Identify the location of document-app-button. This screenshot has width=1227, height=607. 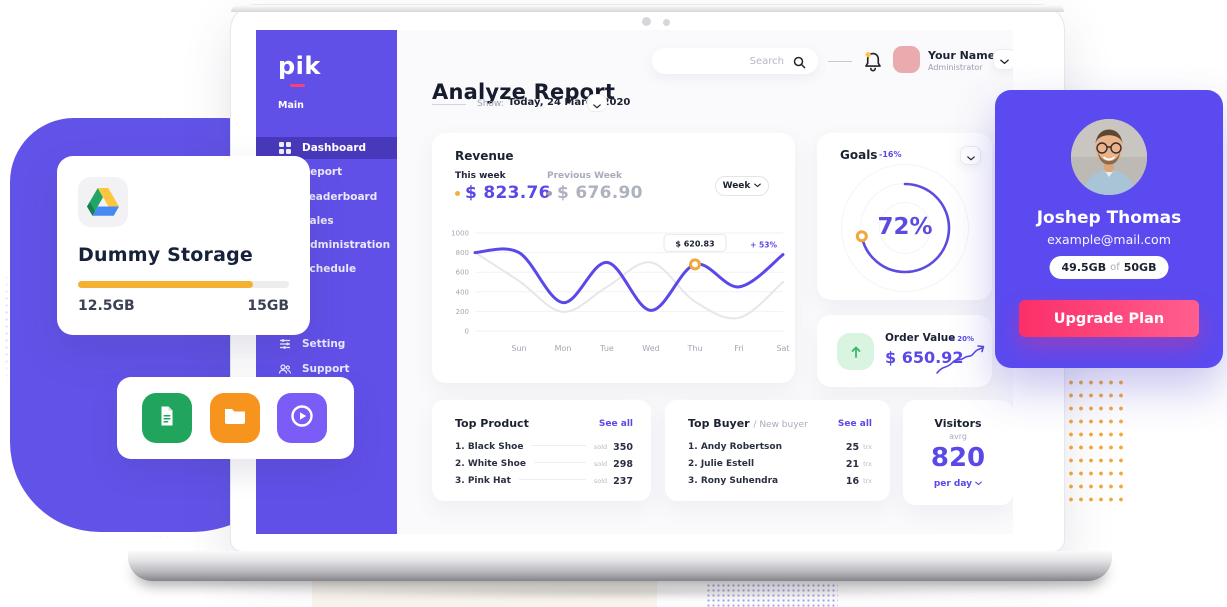
(167, 418).